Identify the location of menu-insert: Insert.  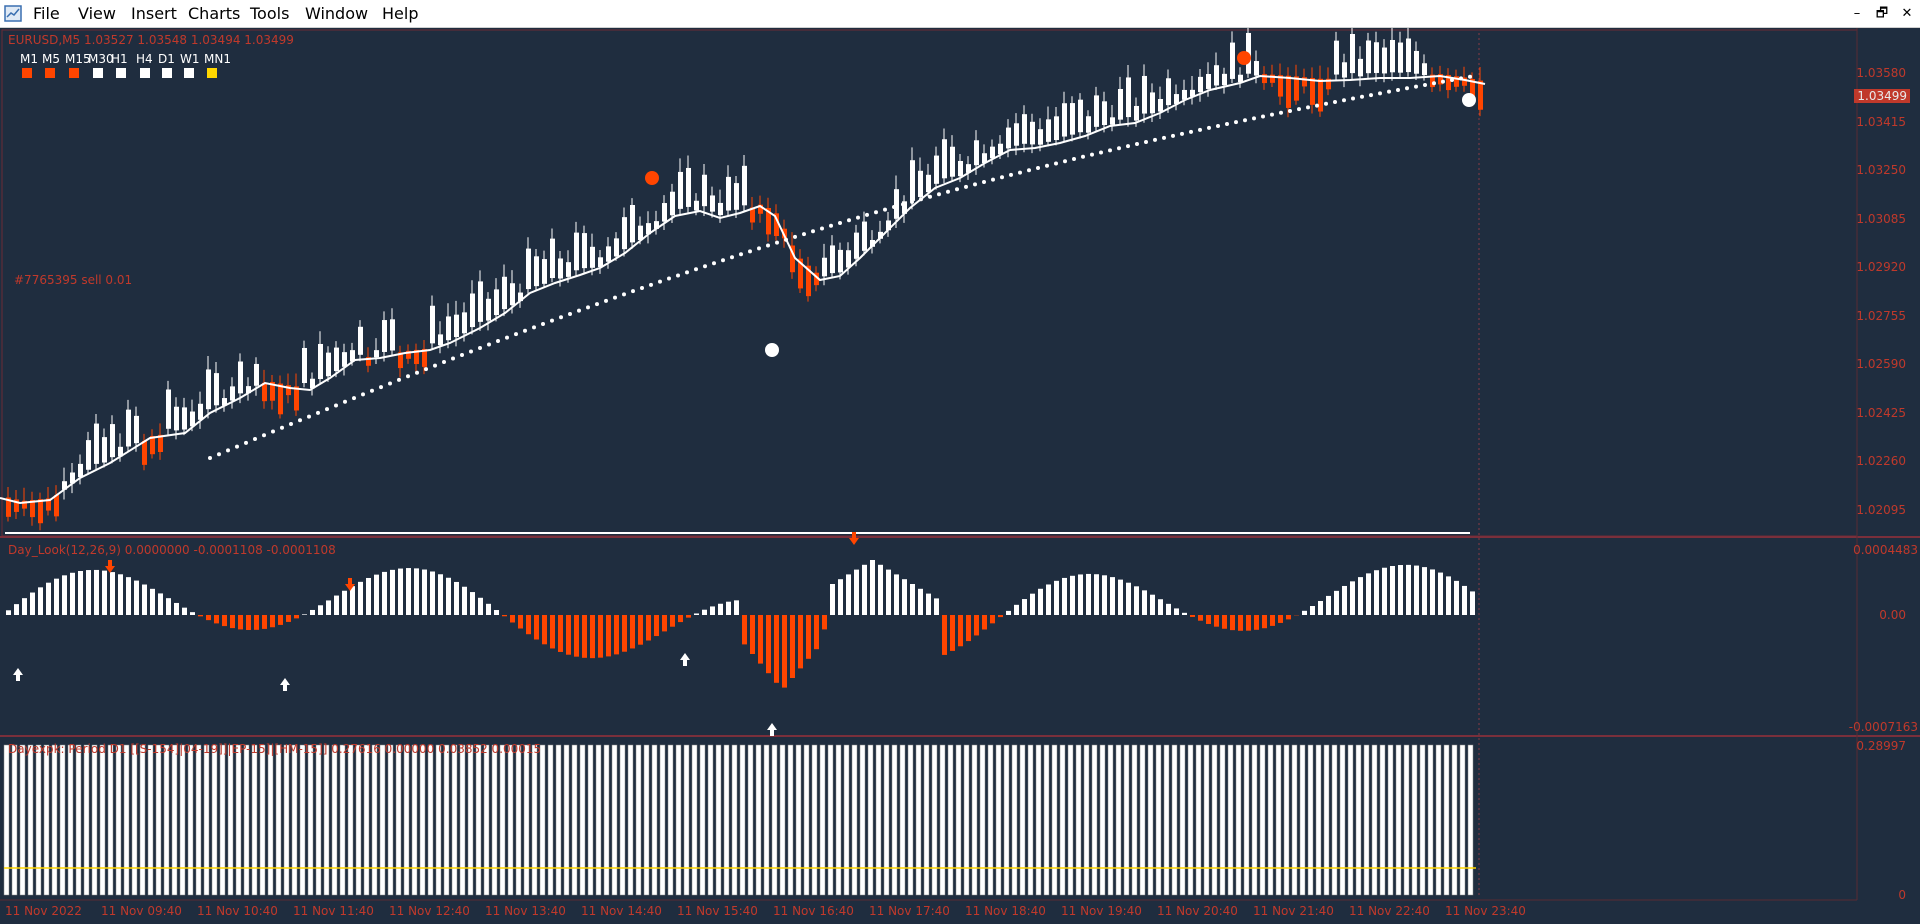
(154, 13).